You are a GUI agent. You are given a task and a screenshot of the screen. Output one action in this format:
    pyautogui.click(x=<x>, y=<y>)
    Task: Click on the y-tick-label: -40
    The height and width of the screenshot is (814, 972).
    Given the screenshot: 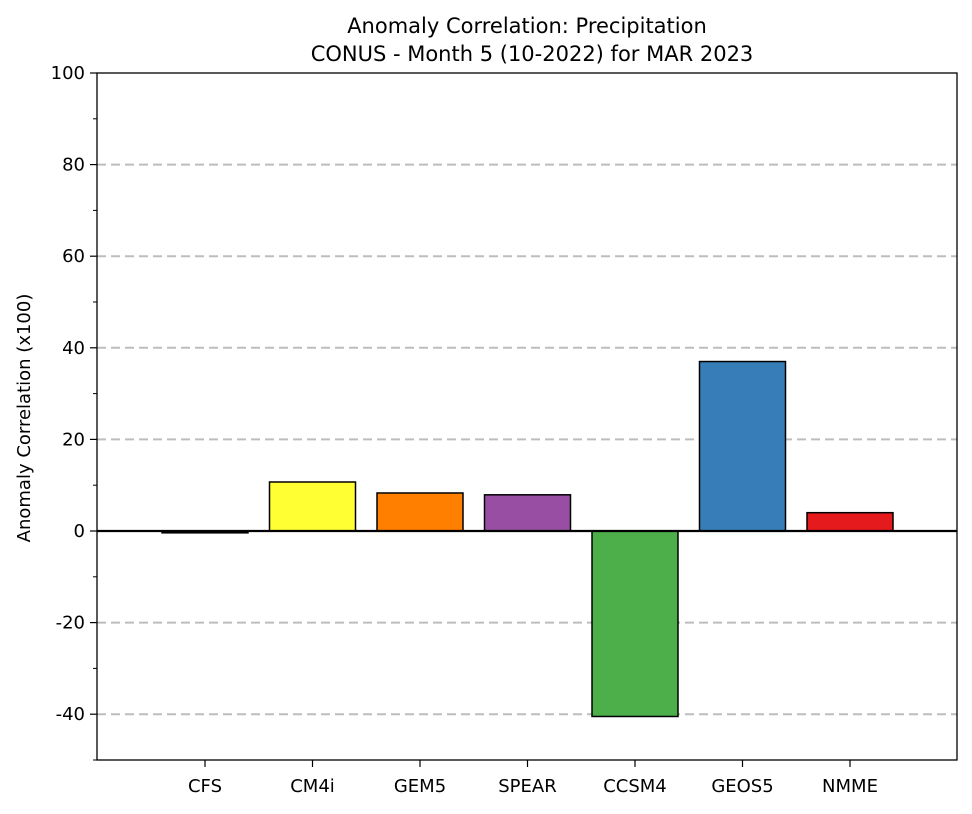 What is the action you would take?
    pyautogui.click(x=70, y=714)
    